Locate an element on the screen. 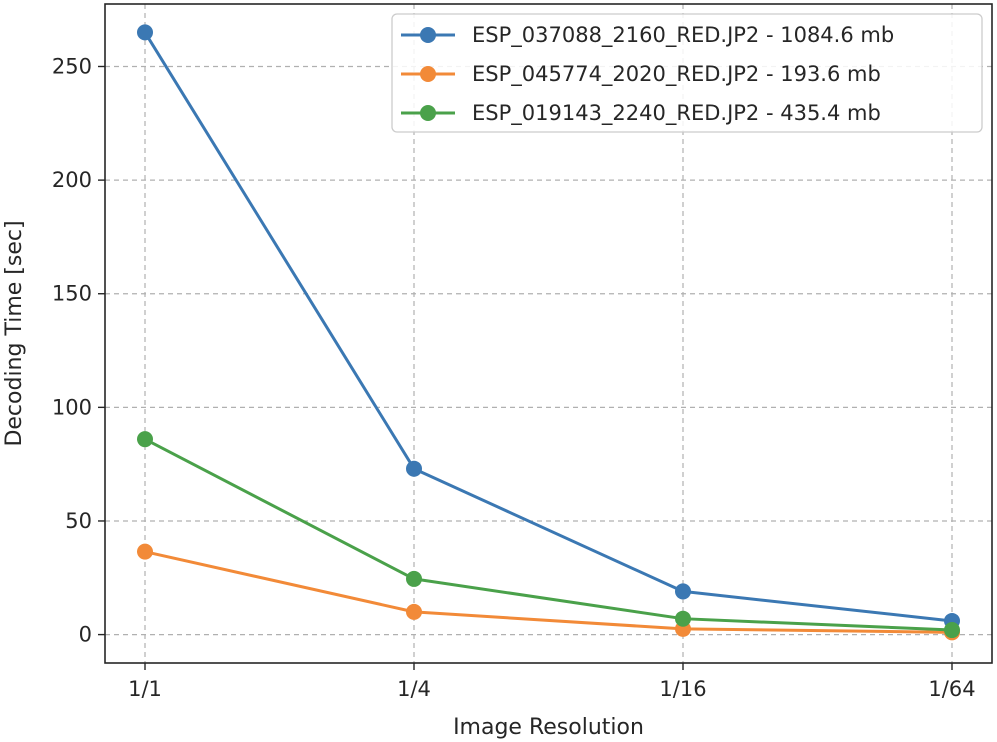 This screenshot has height=742, width=997. y-tick-label: 200 is located at coordinates (72, 180).